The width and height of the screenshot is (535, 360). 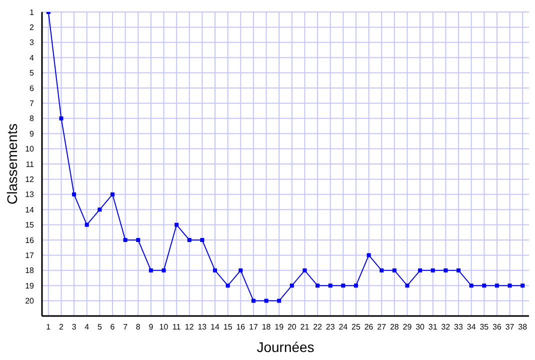 I want to click on x-tick-label: 20, so click(x=292, y=327).